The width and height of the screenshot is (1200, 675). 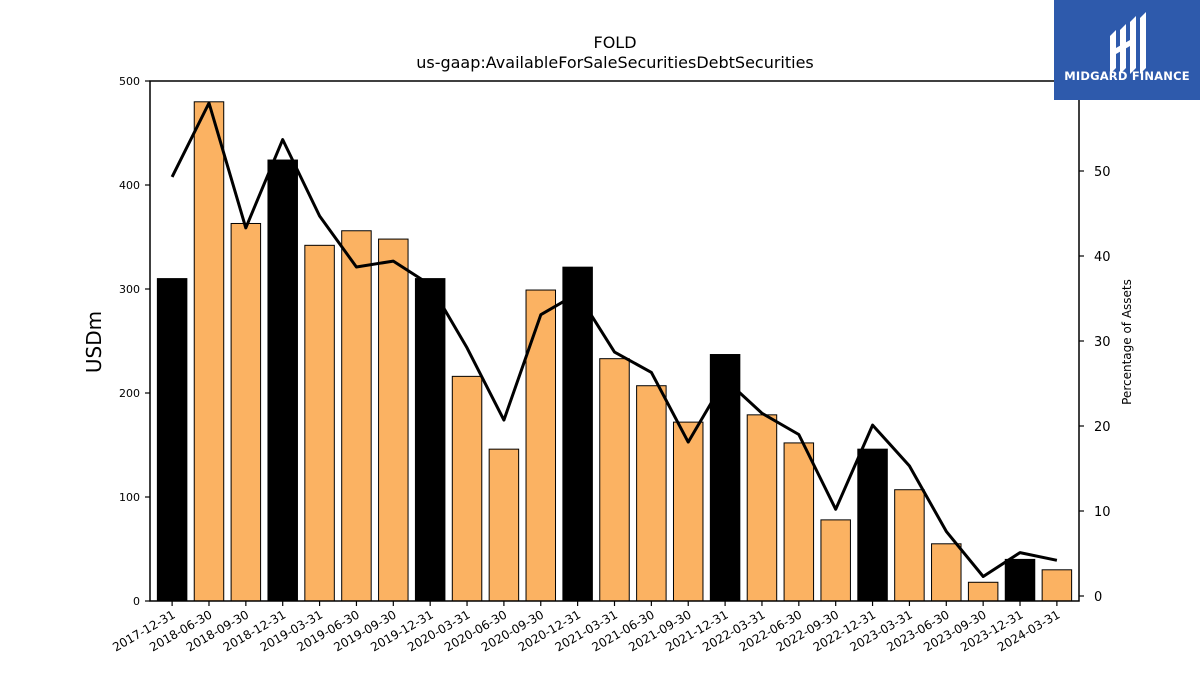 I want to click on chart-title: FOLD, so click(x=614, y=42).